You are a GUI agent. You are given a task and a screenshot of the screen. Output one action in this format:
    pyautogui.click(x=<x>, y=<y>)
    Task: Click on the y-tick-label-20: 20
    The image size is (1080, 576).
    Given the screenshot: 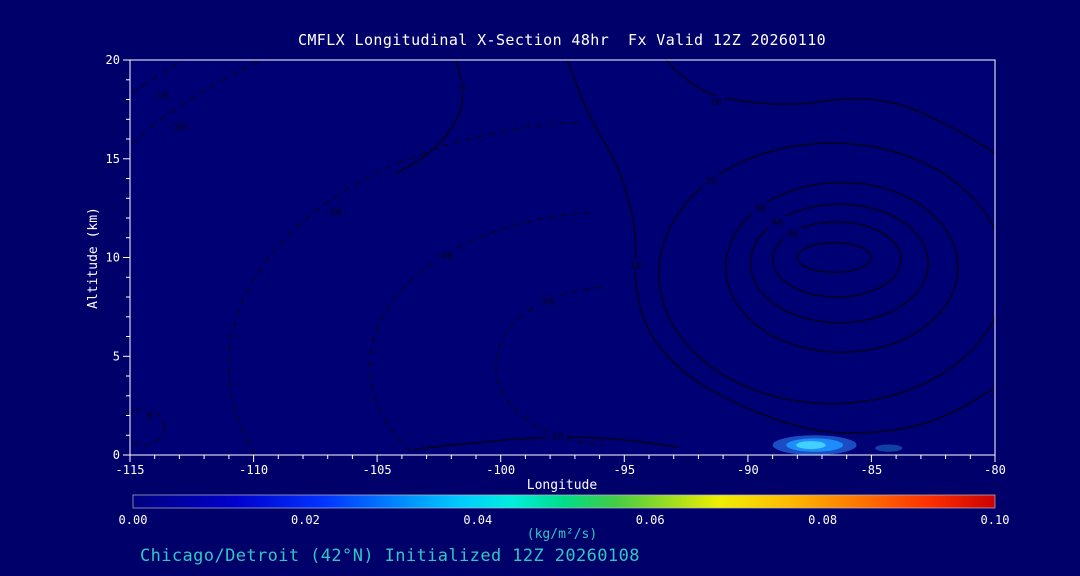 What is the action you would take?
    pyautogui.click(x=113, y=60)
    